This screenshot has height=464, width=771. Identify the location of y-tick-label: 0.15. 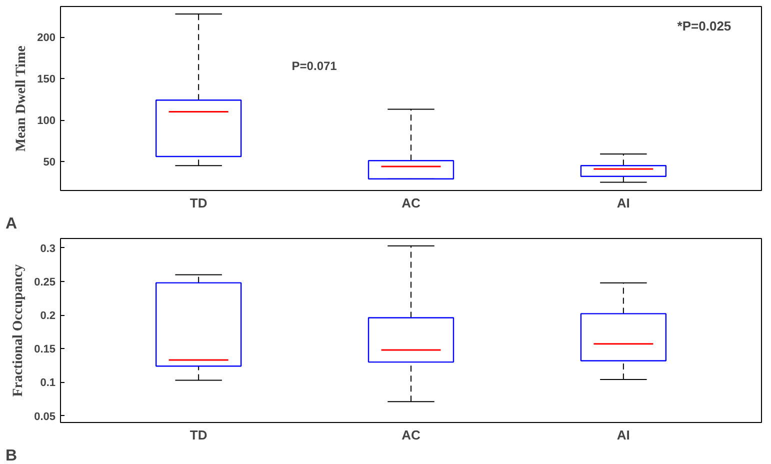
(45, 350).